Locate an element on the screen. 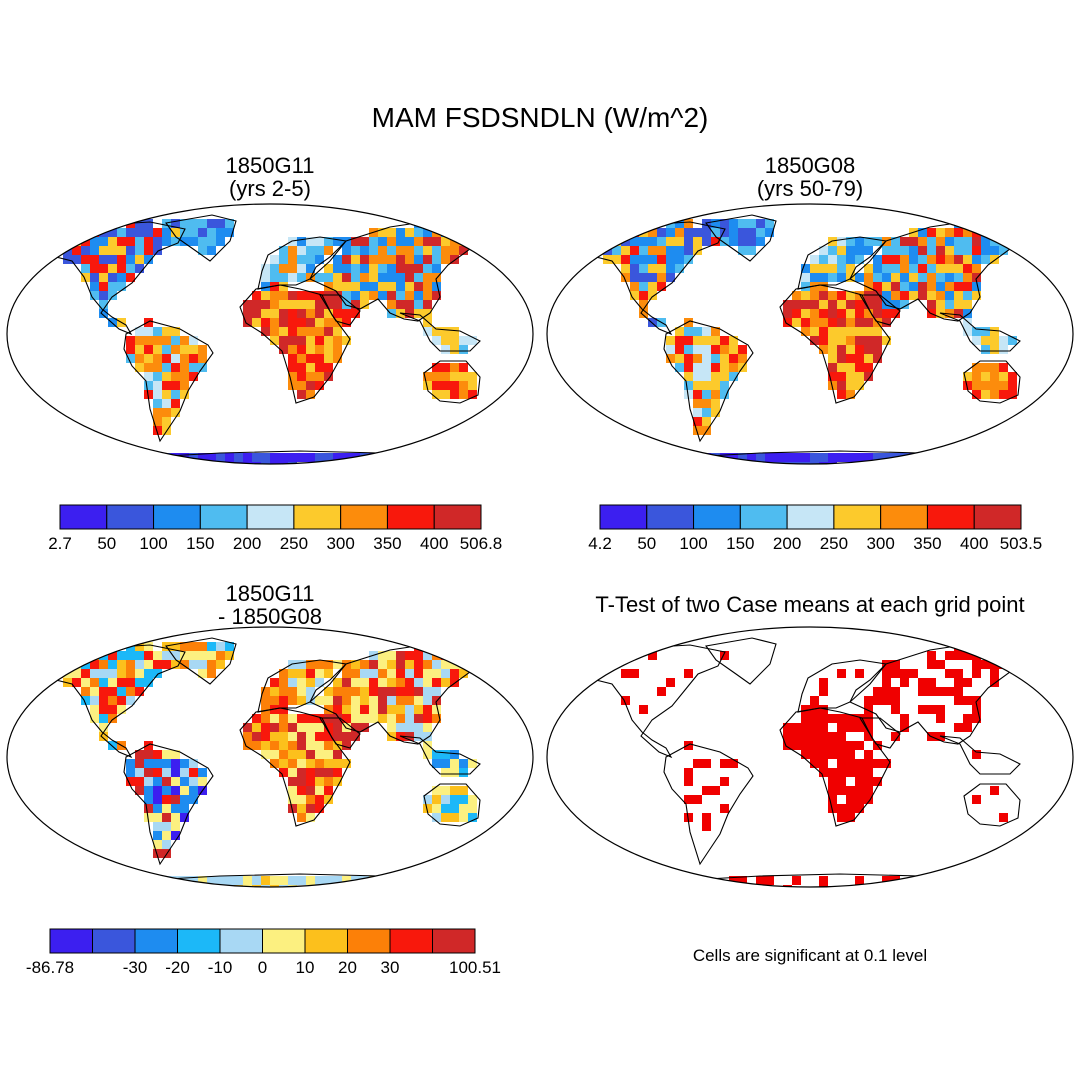  colorbar-tick-label: 400 is located at coordinates (434, 543).